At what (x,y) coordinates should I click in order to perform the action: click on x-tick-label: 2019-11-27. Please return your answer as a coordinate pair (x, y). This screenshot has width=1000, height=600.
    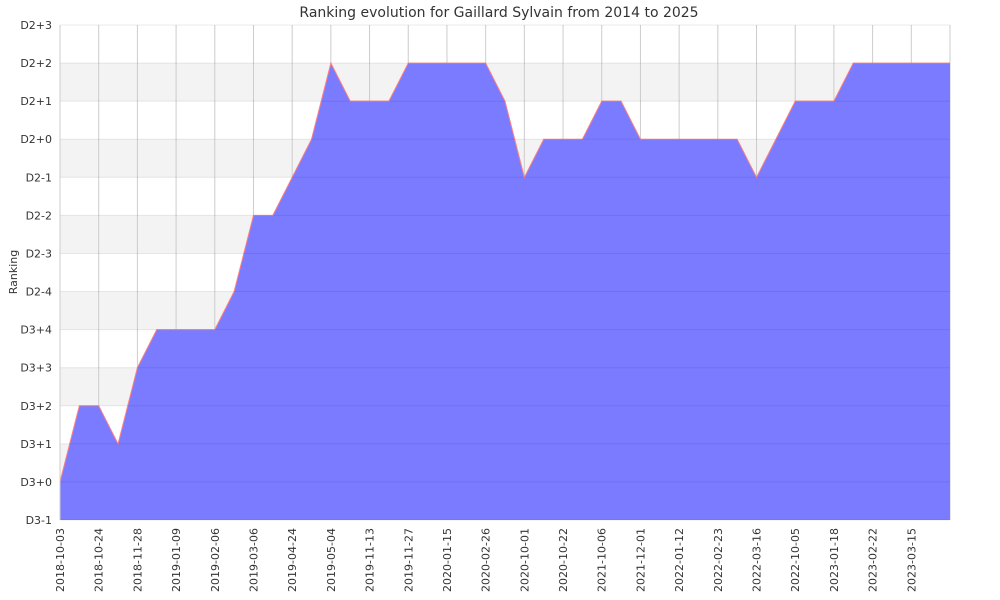
    Looking at the image, I should click on (408, 560).